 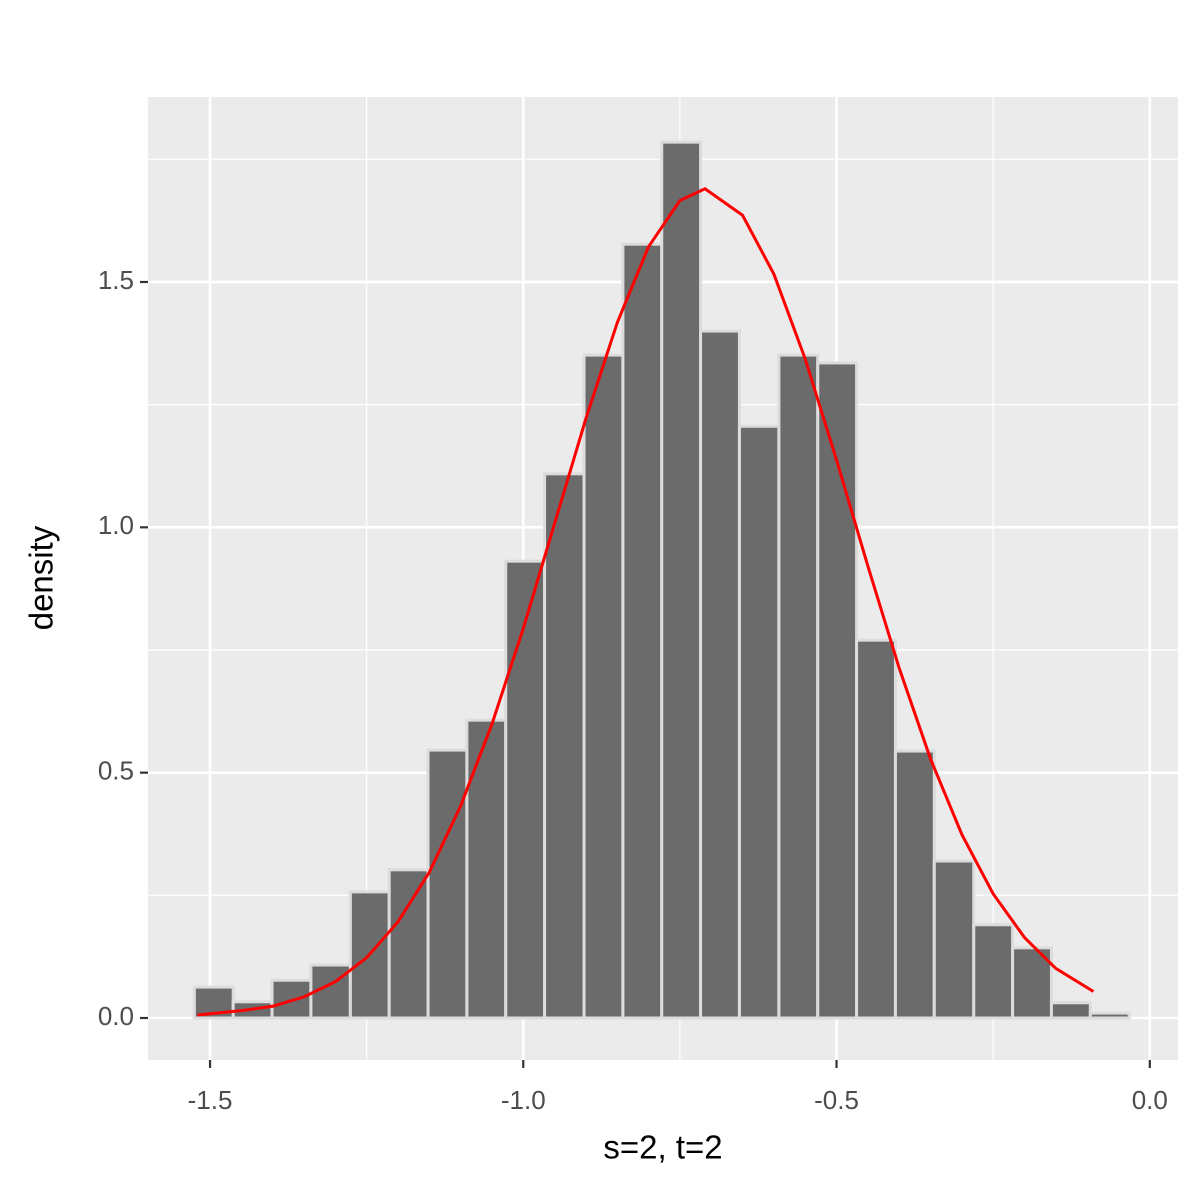 I want to click on y-axis-title: density, so click(x=41, y=577).